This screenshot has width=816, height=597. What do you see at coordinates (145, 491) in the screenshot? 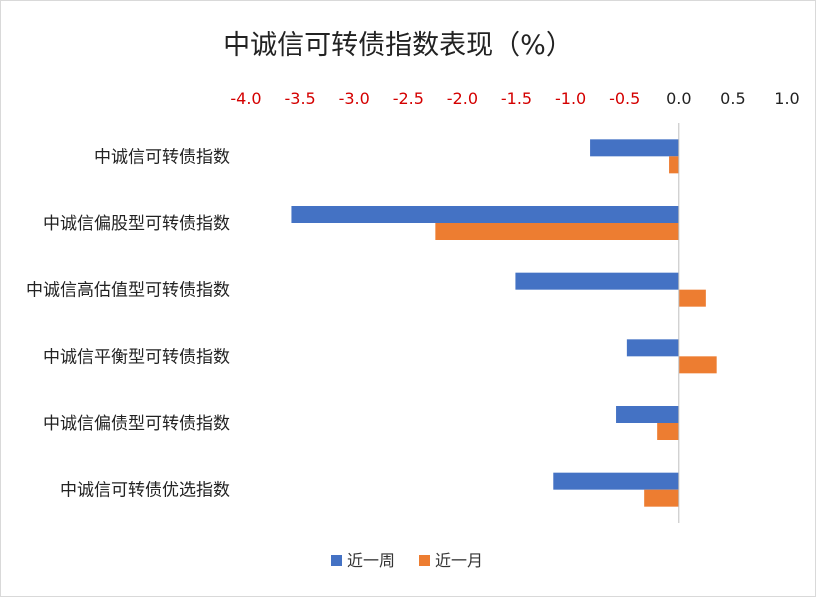
I see `category-label: 中诚信可转债优选指数` at bounding box center [145, 491].